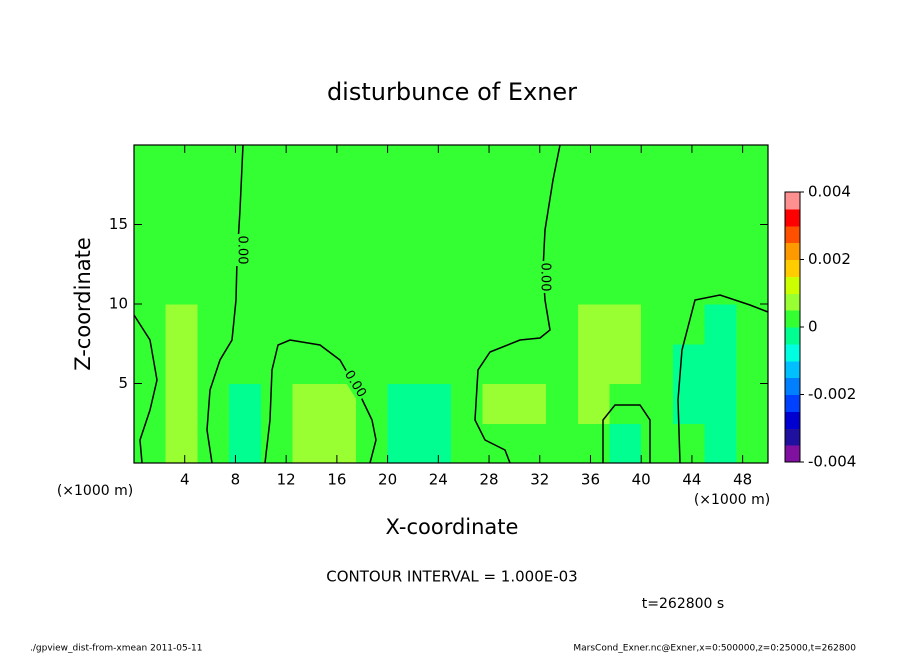  I want to click on y-tick-label: 10, so click(118, 304).